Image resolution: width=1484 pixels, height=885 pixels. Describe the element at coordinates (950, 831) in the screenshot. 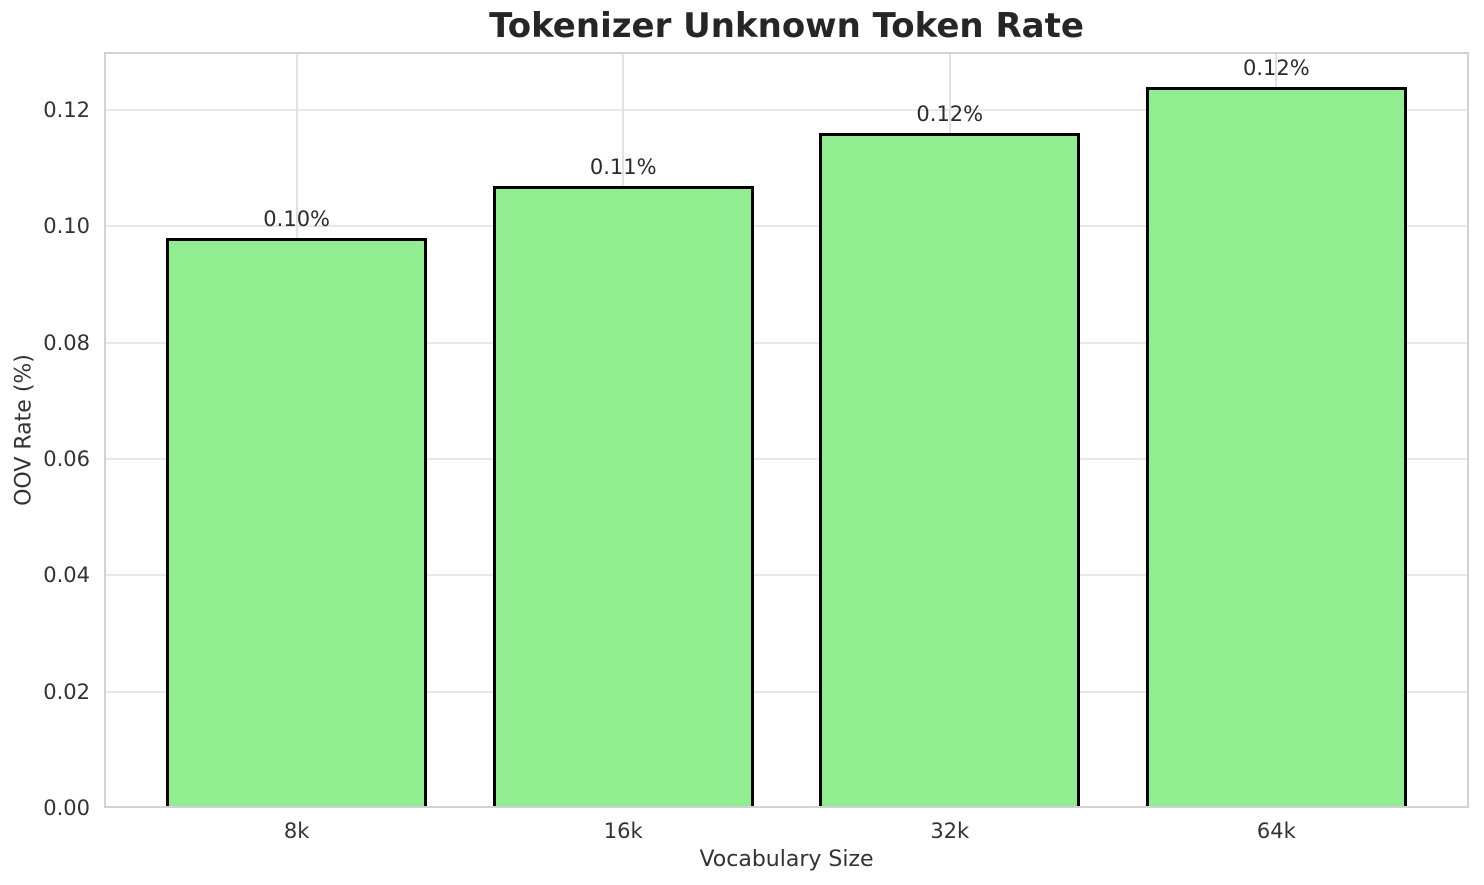

I see `x-tick-label: 32k` at that location.